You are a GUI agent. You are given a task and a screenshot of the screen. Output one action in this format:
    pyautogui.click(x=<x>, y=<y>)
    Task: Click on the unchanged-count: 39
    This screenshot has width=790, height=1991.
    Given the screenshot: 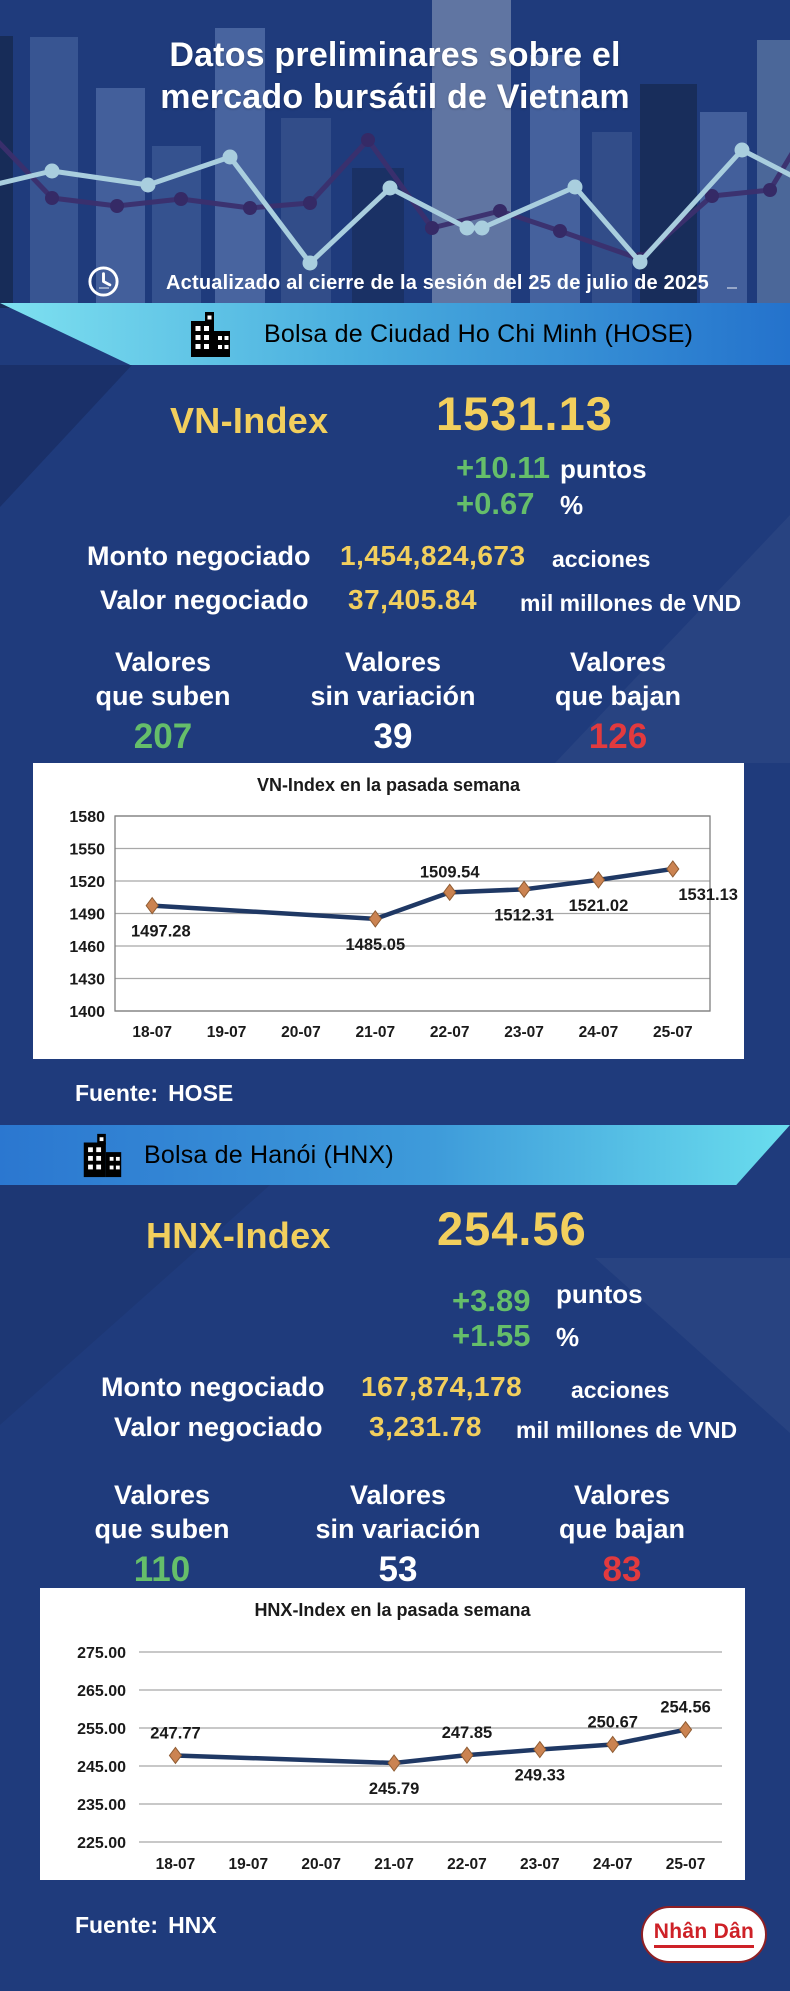 What is the action you would take?
    pyautogui.click(x=393, y=736)
    